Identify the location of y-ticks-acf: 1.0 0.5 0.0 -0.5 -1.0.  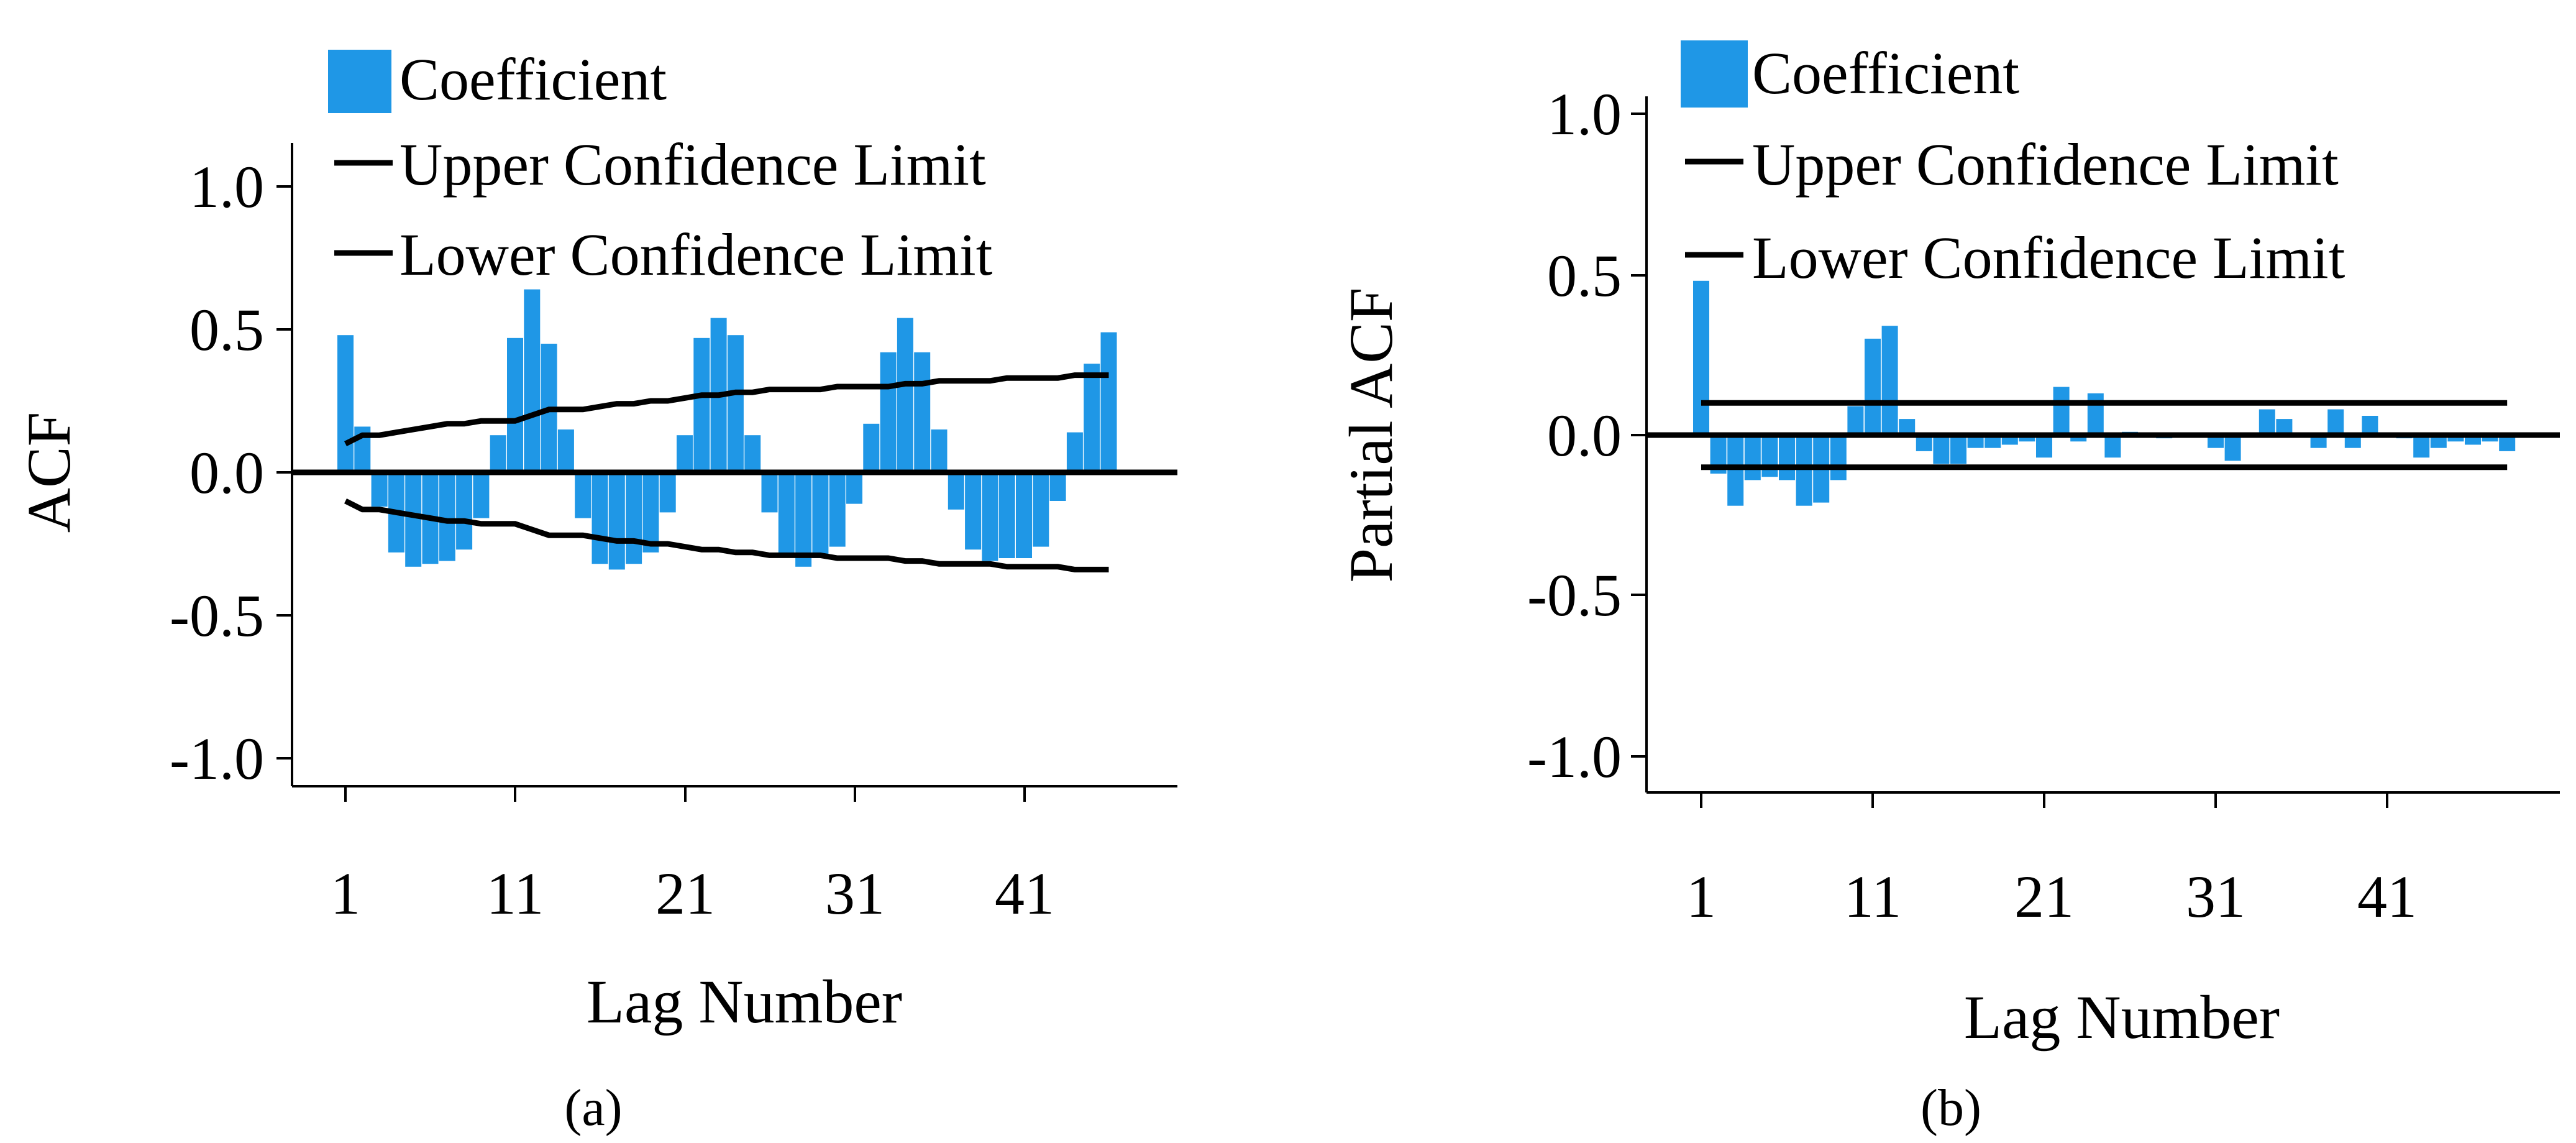
(231, 473).